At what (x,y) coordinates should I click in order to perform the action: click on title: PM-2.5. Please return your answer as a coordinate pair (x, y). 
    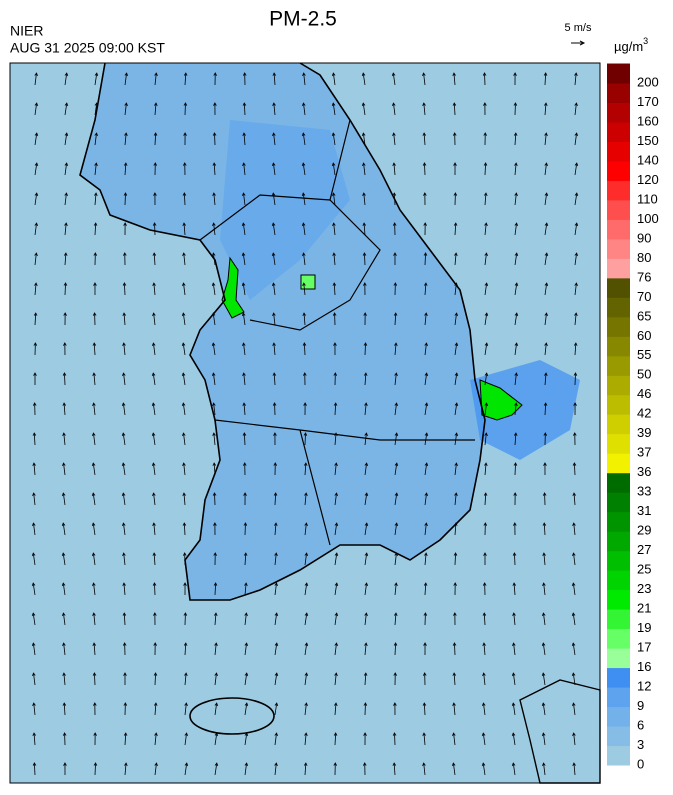
    Looking at the image, I should click on (303, 19).